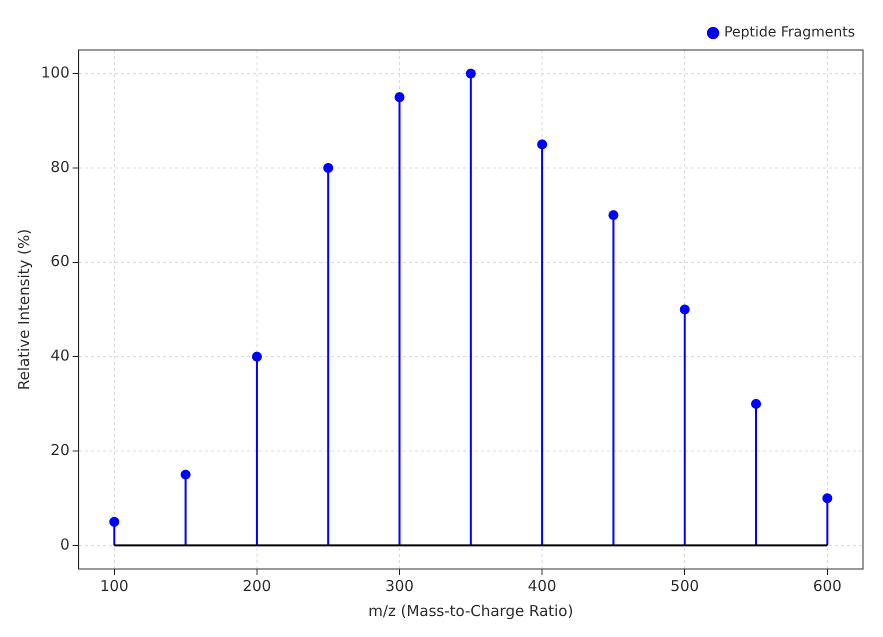 The width and height of the screenshot is (883, 637). Describe the element at coordinates (542, 585) in the screenshot. I see `x-tick-label: 400` at that location.